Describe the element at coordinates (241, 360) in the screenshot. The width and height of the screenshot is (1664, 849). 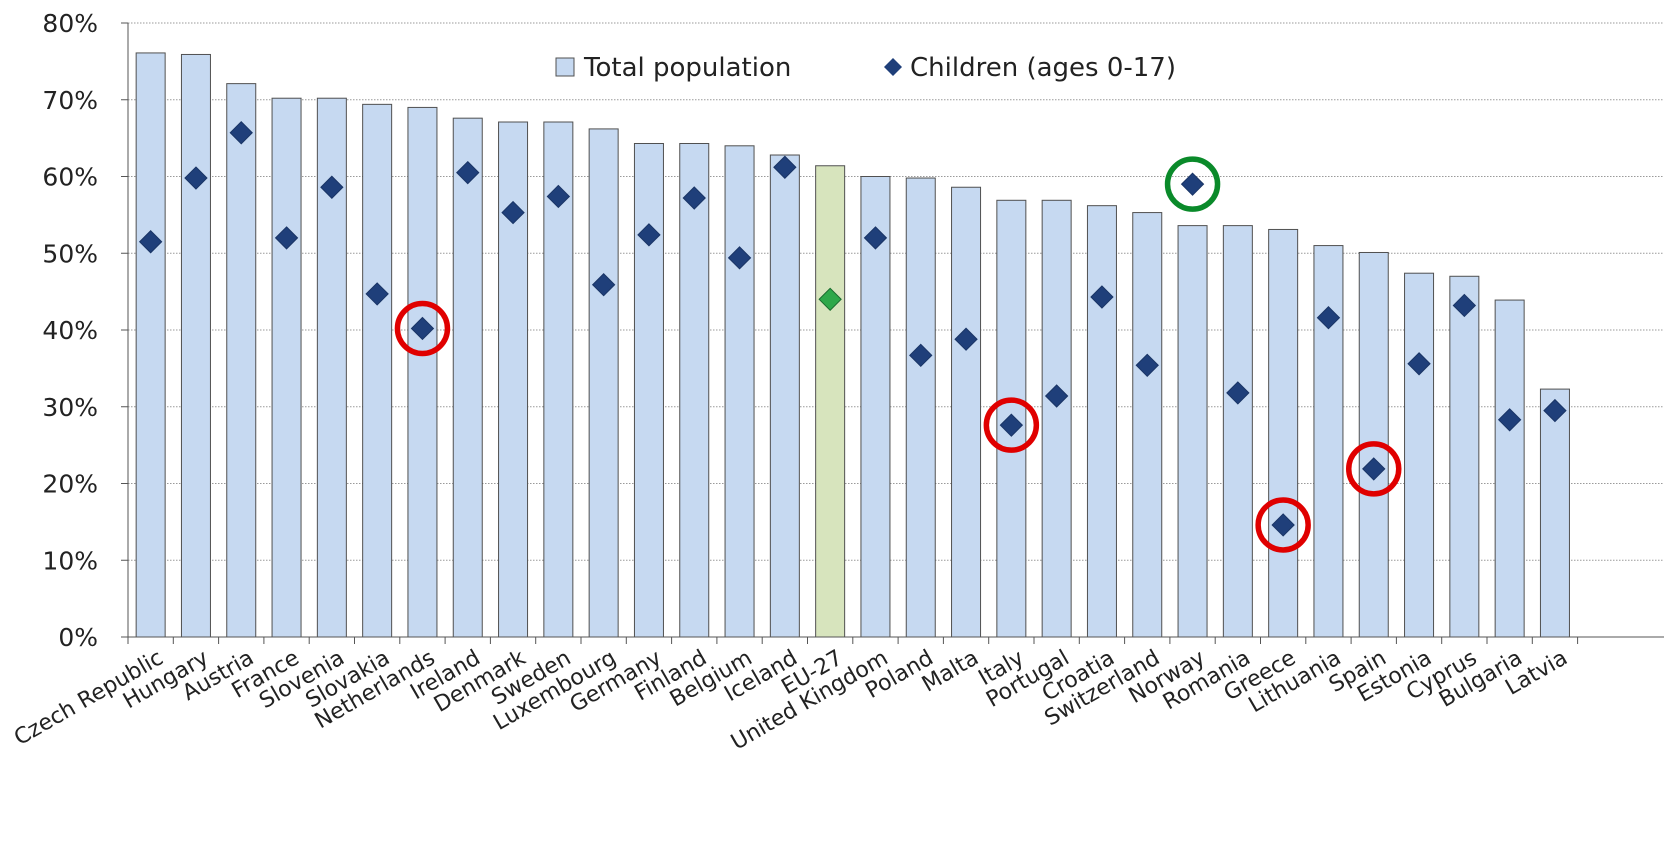
I see `bar-austria` at that location.